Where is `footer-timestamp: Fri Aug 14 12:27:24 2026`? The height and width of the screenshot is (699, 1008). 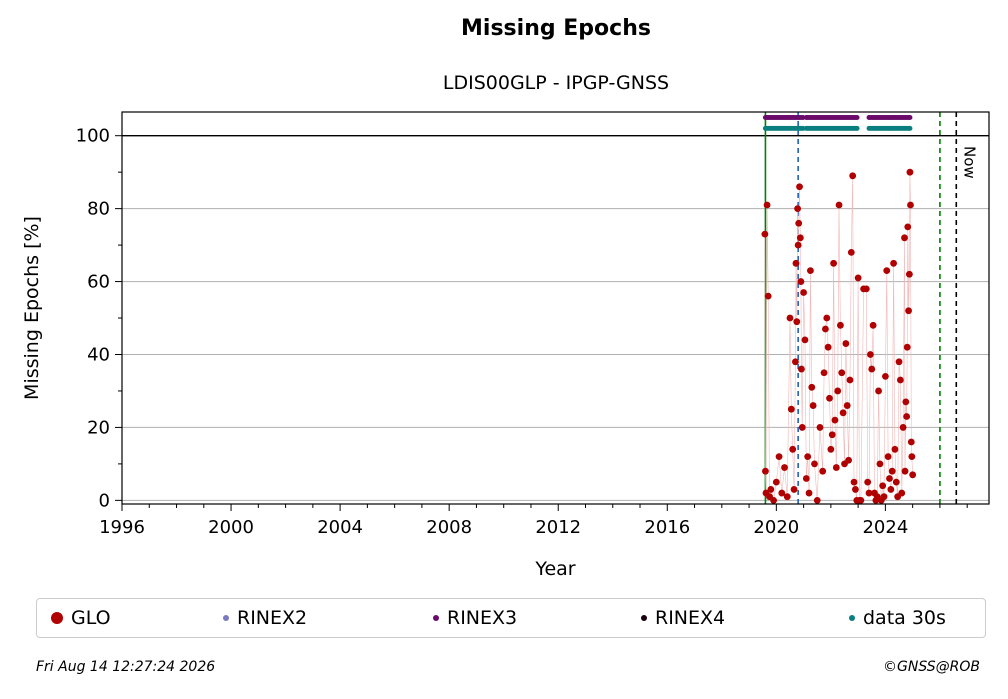 footer-timestamp: Fri Aug 14 12:27:24 2026 is located at coordinates (126, 667).